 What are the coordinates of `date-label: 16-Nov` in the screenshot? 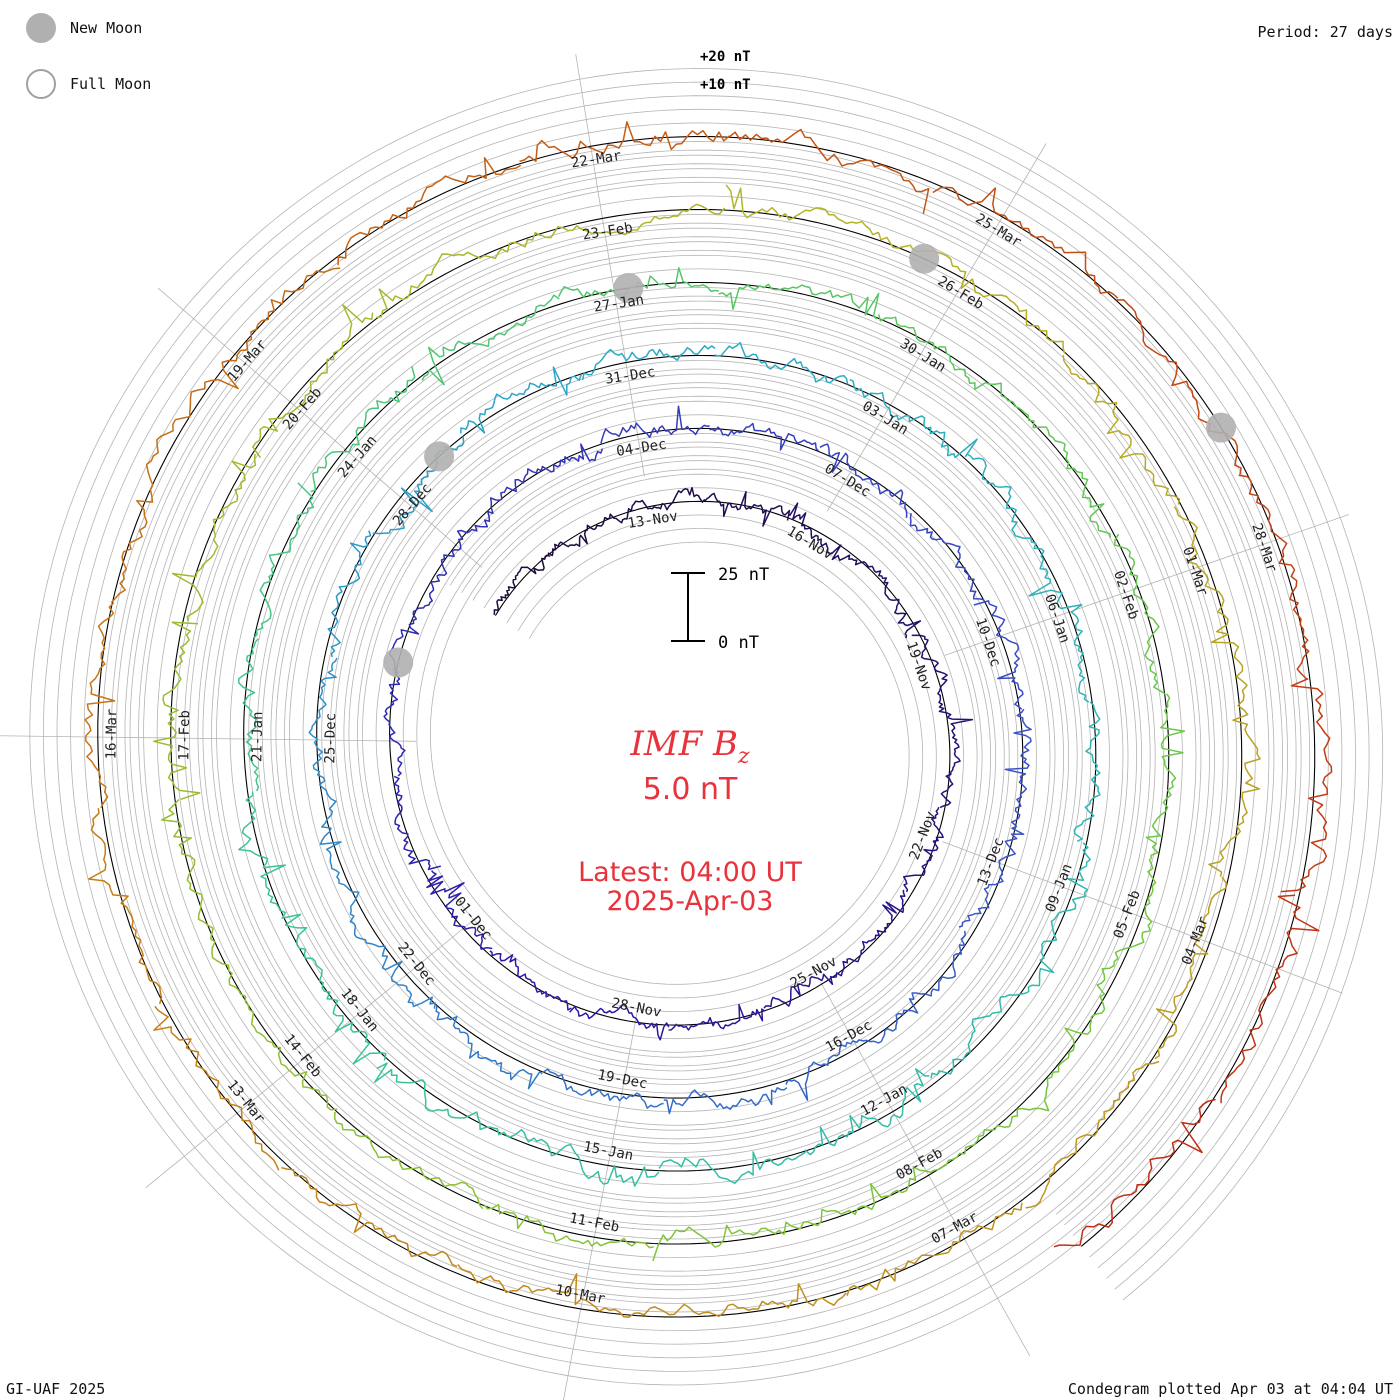 It's located at (810, 543).